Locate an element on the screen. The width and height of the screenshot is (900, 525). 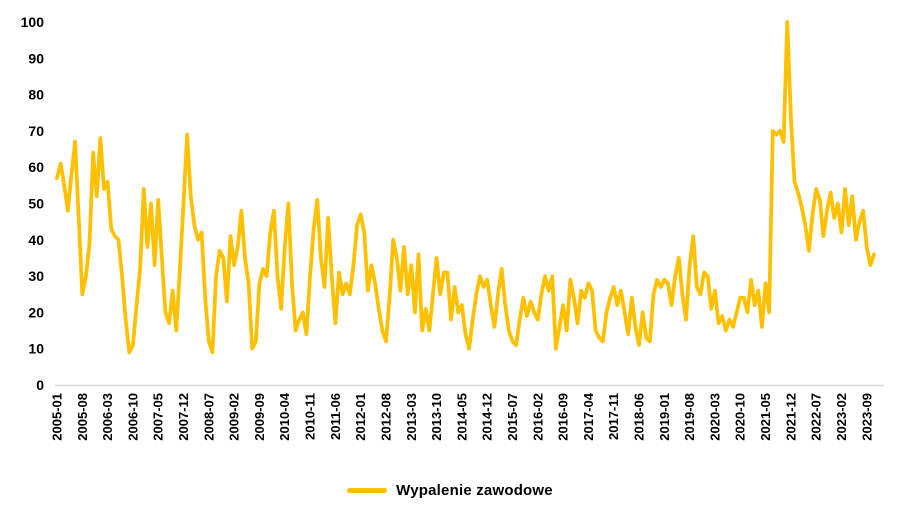
x-axis-tick-label: 2010-11 is located at coordinates (310, 416).